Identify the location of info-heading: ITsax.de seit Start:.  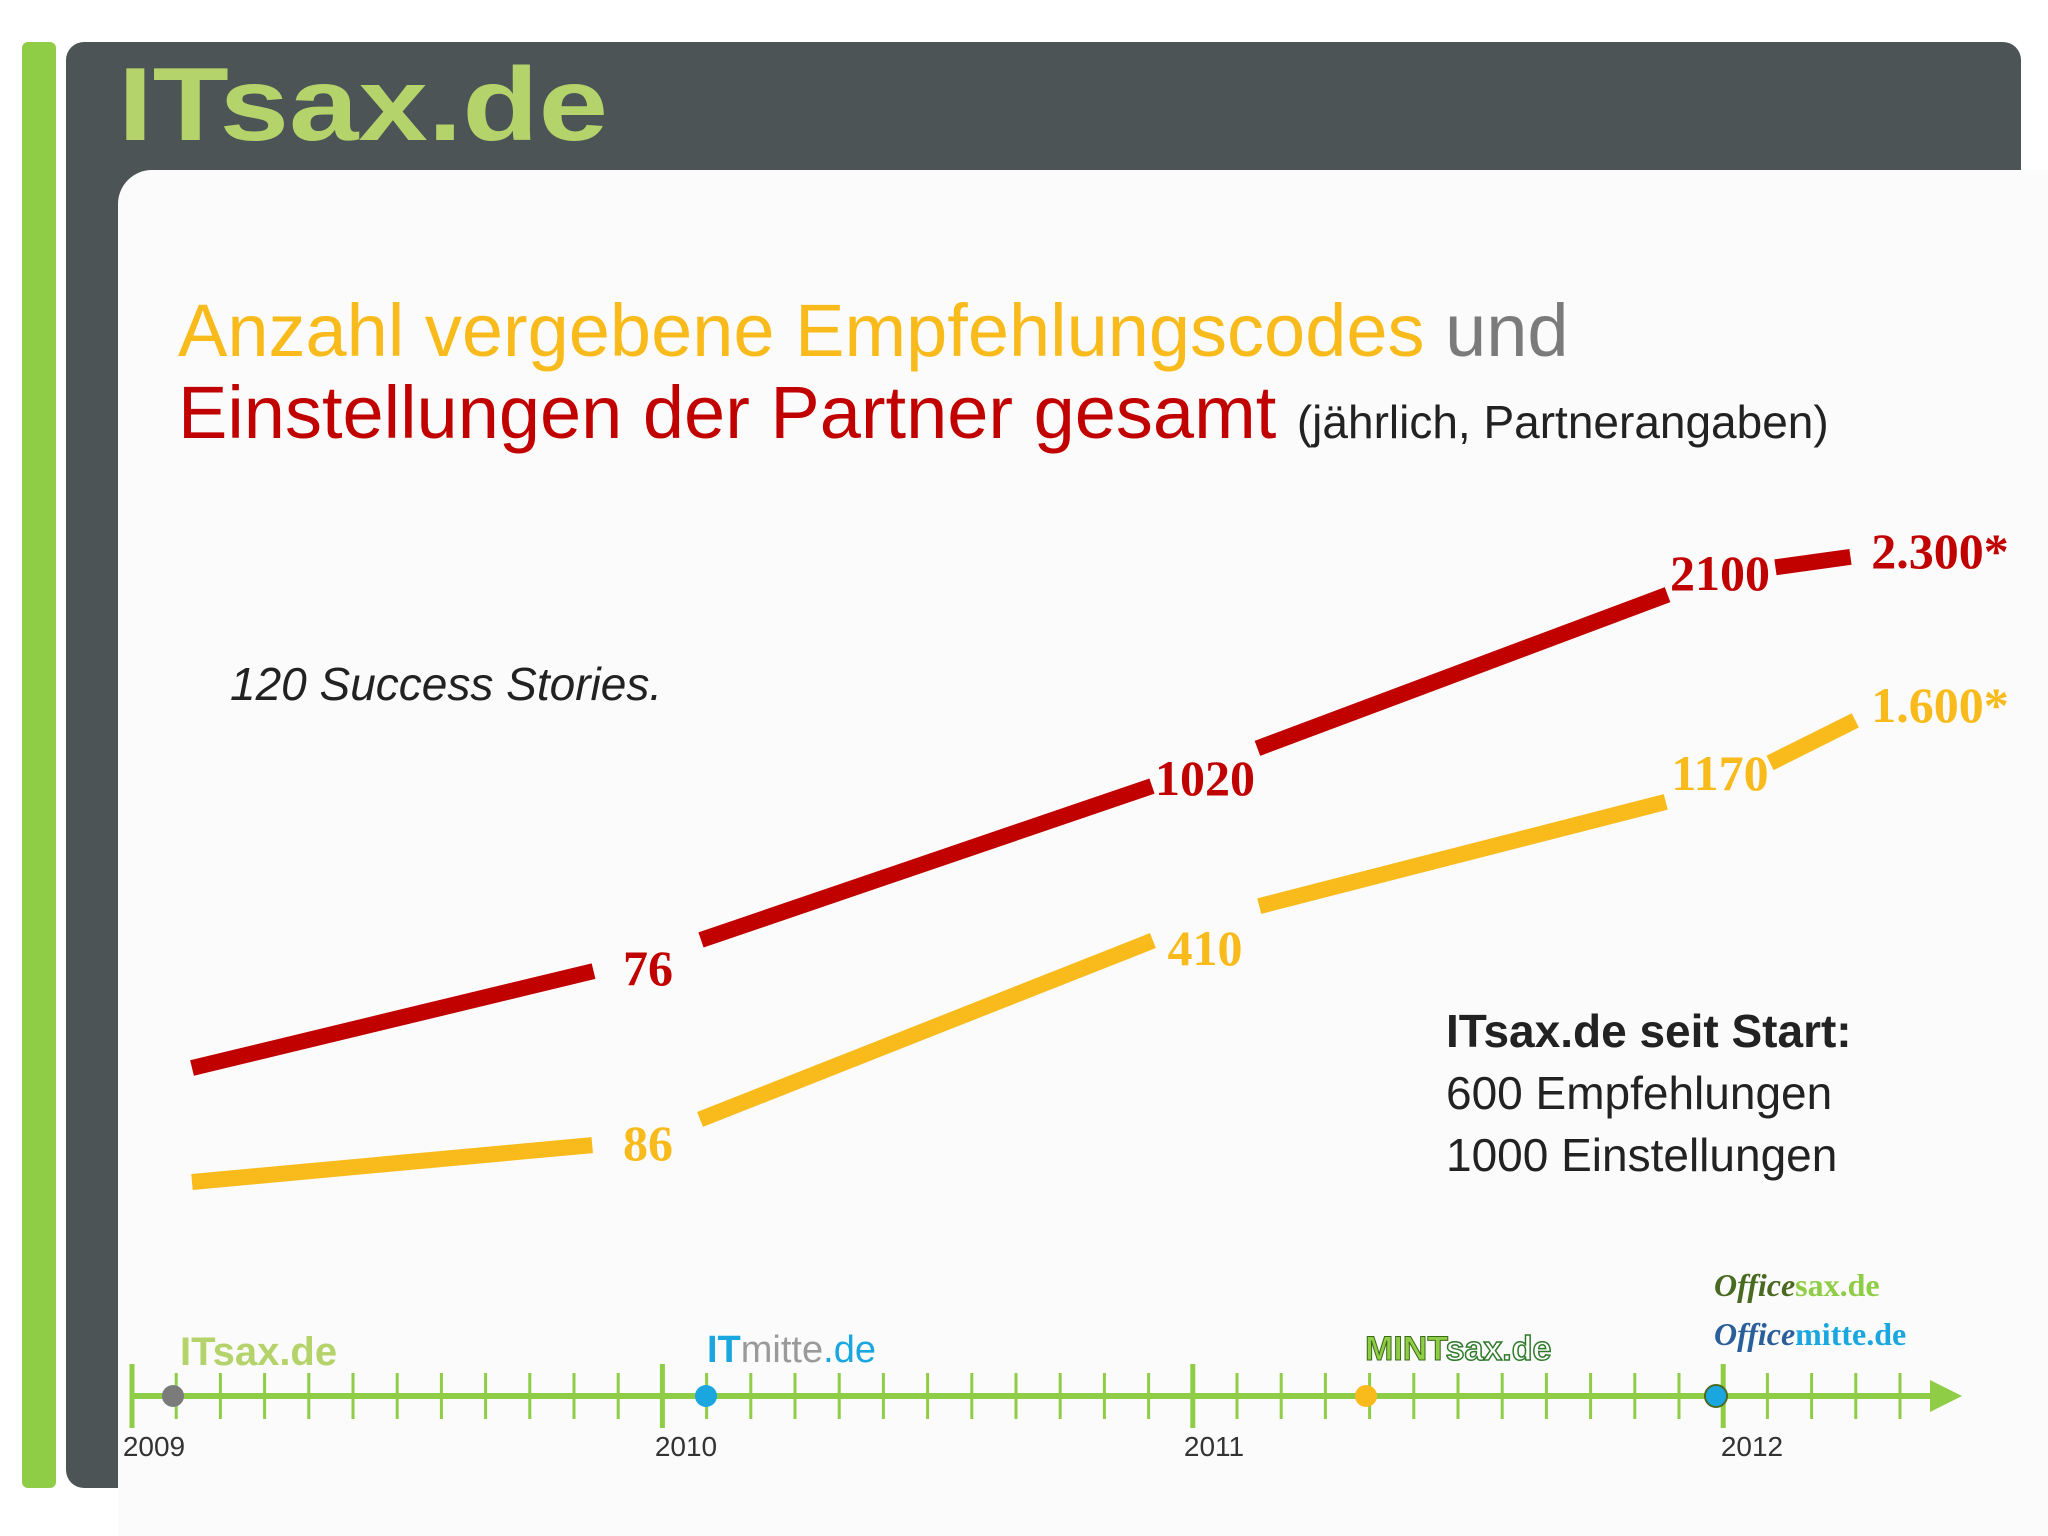
(1649, 1031).